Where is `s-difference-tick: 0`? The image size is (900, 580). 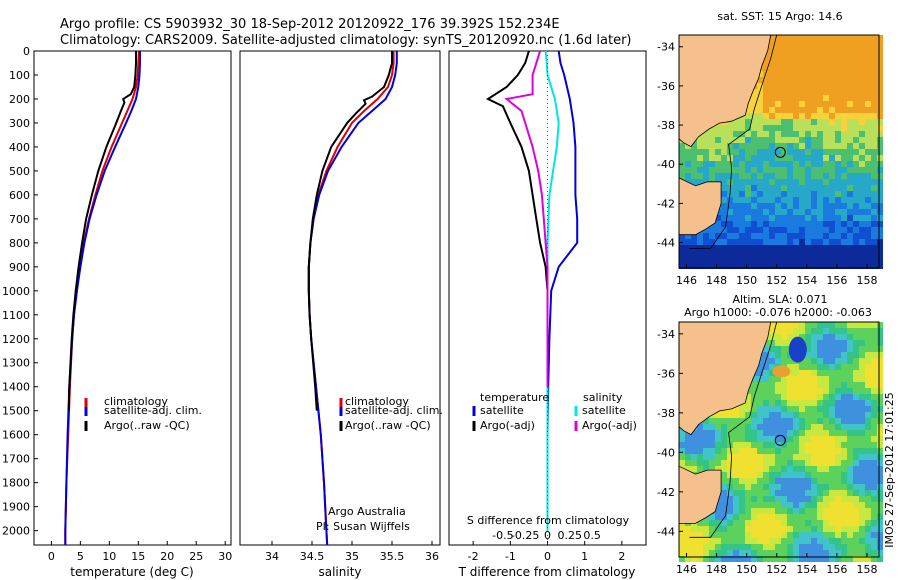
s-difference-tick: 0 is located at coordinates (547, 535).